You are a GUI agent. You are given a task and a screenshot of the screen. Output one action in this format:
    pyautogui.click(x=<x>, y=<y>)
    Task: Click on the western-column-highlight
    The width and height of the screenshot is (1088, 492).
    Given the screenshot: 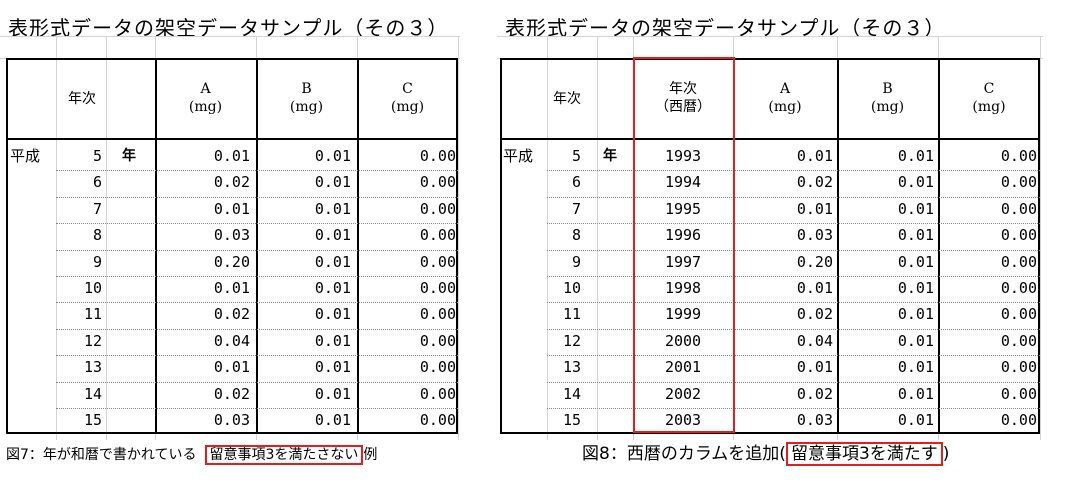 What is the action you would take?
    pyautogui.click(x=684, y=245)
    